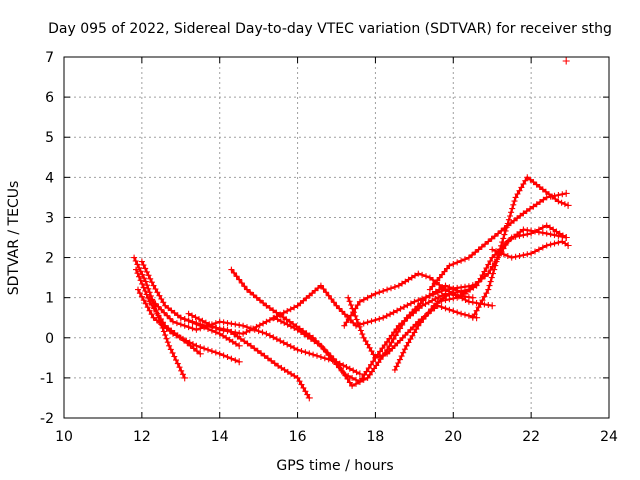  Describe the element at coordinates (49, 98) in the screenshot. I see `y-tick-label: 6` at that location.